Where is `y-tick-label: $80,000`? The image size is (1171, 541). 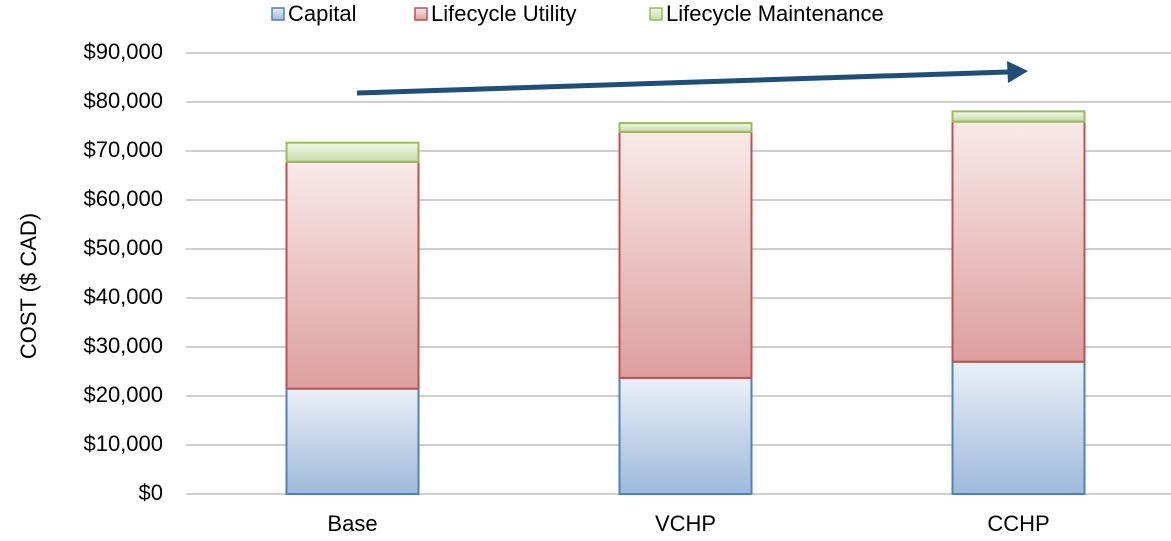
y-tick-label: $80,000 is located at coordinates (123, 100).